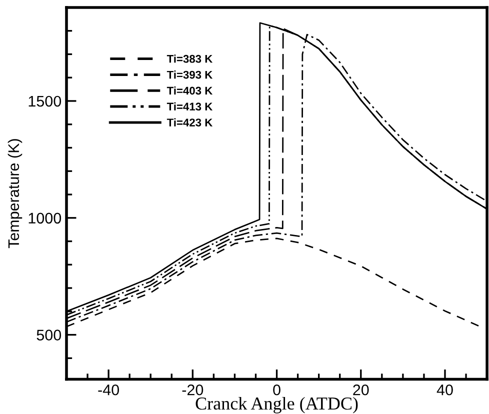 The image size is (489, 414). Describe the element at coordinates (108, 390) in the screenshot. I see `x-tick-label: -40` at that location.